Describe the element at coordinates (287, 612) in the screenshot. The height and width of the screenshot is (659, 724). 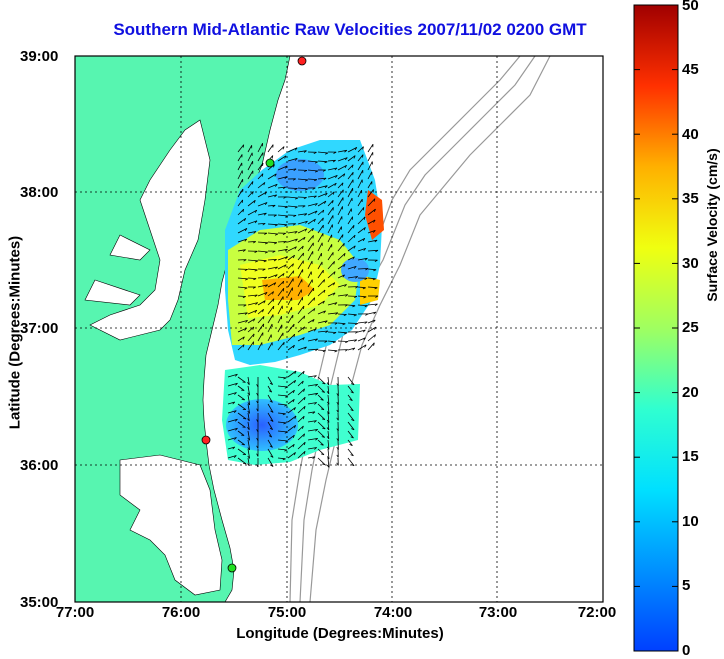
I see `x-tick-label: 75:00` at that location.